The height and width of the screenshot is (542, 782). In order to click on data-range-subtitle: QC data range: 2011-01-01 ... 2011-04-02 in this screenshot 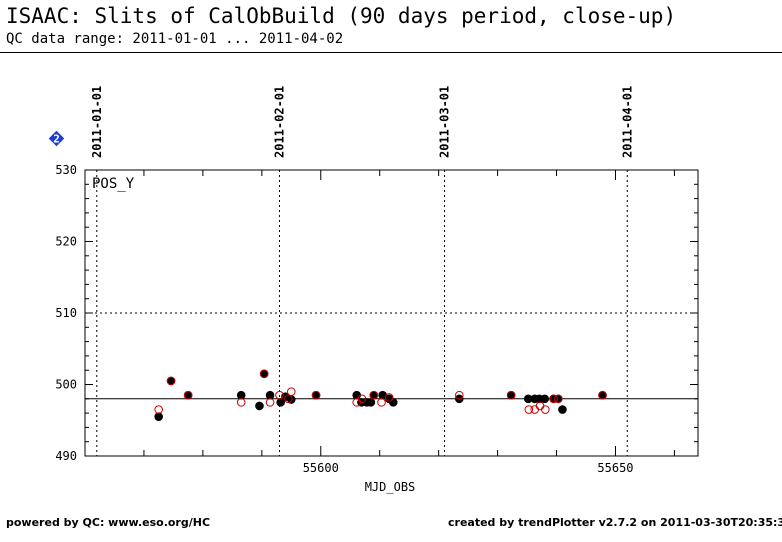, I will do `click(175, 39)`.